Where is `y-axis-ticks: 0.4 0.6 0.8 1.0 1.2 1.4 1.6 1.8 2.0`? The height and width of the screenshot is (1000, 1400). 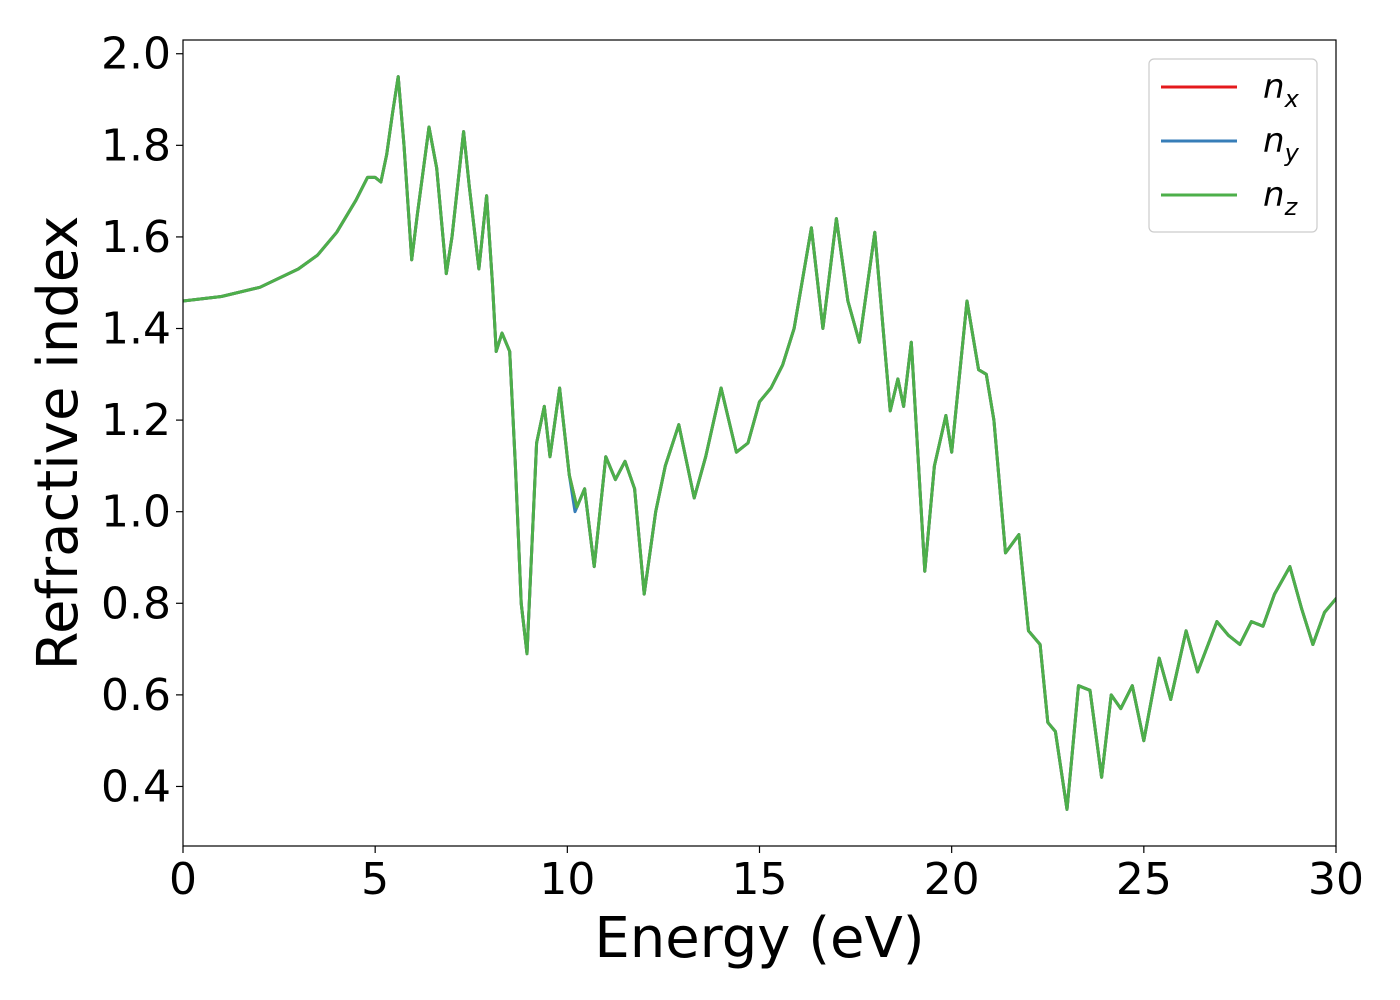 y-axis-ticks: 0.4 0.6 0.8 1.0 1.2 1.4 1.6 1.8 2.0 is located at coordinates (142, 420).